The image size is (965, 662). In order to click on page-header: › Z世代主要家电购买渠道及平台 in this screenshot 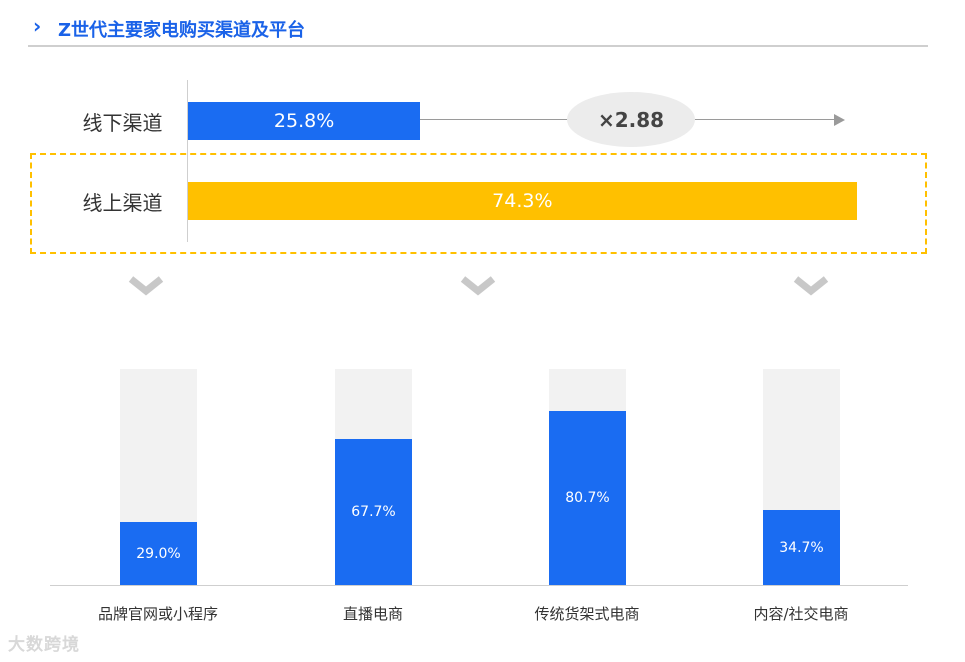, I will do `click(482, 25)`.